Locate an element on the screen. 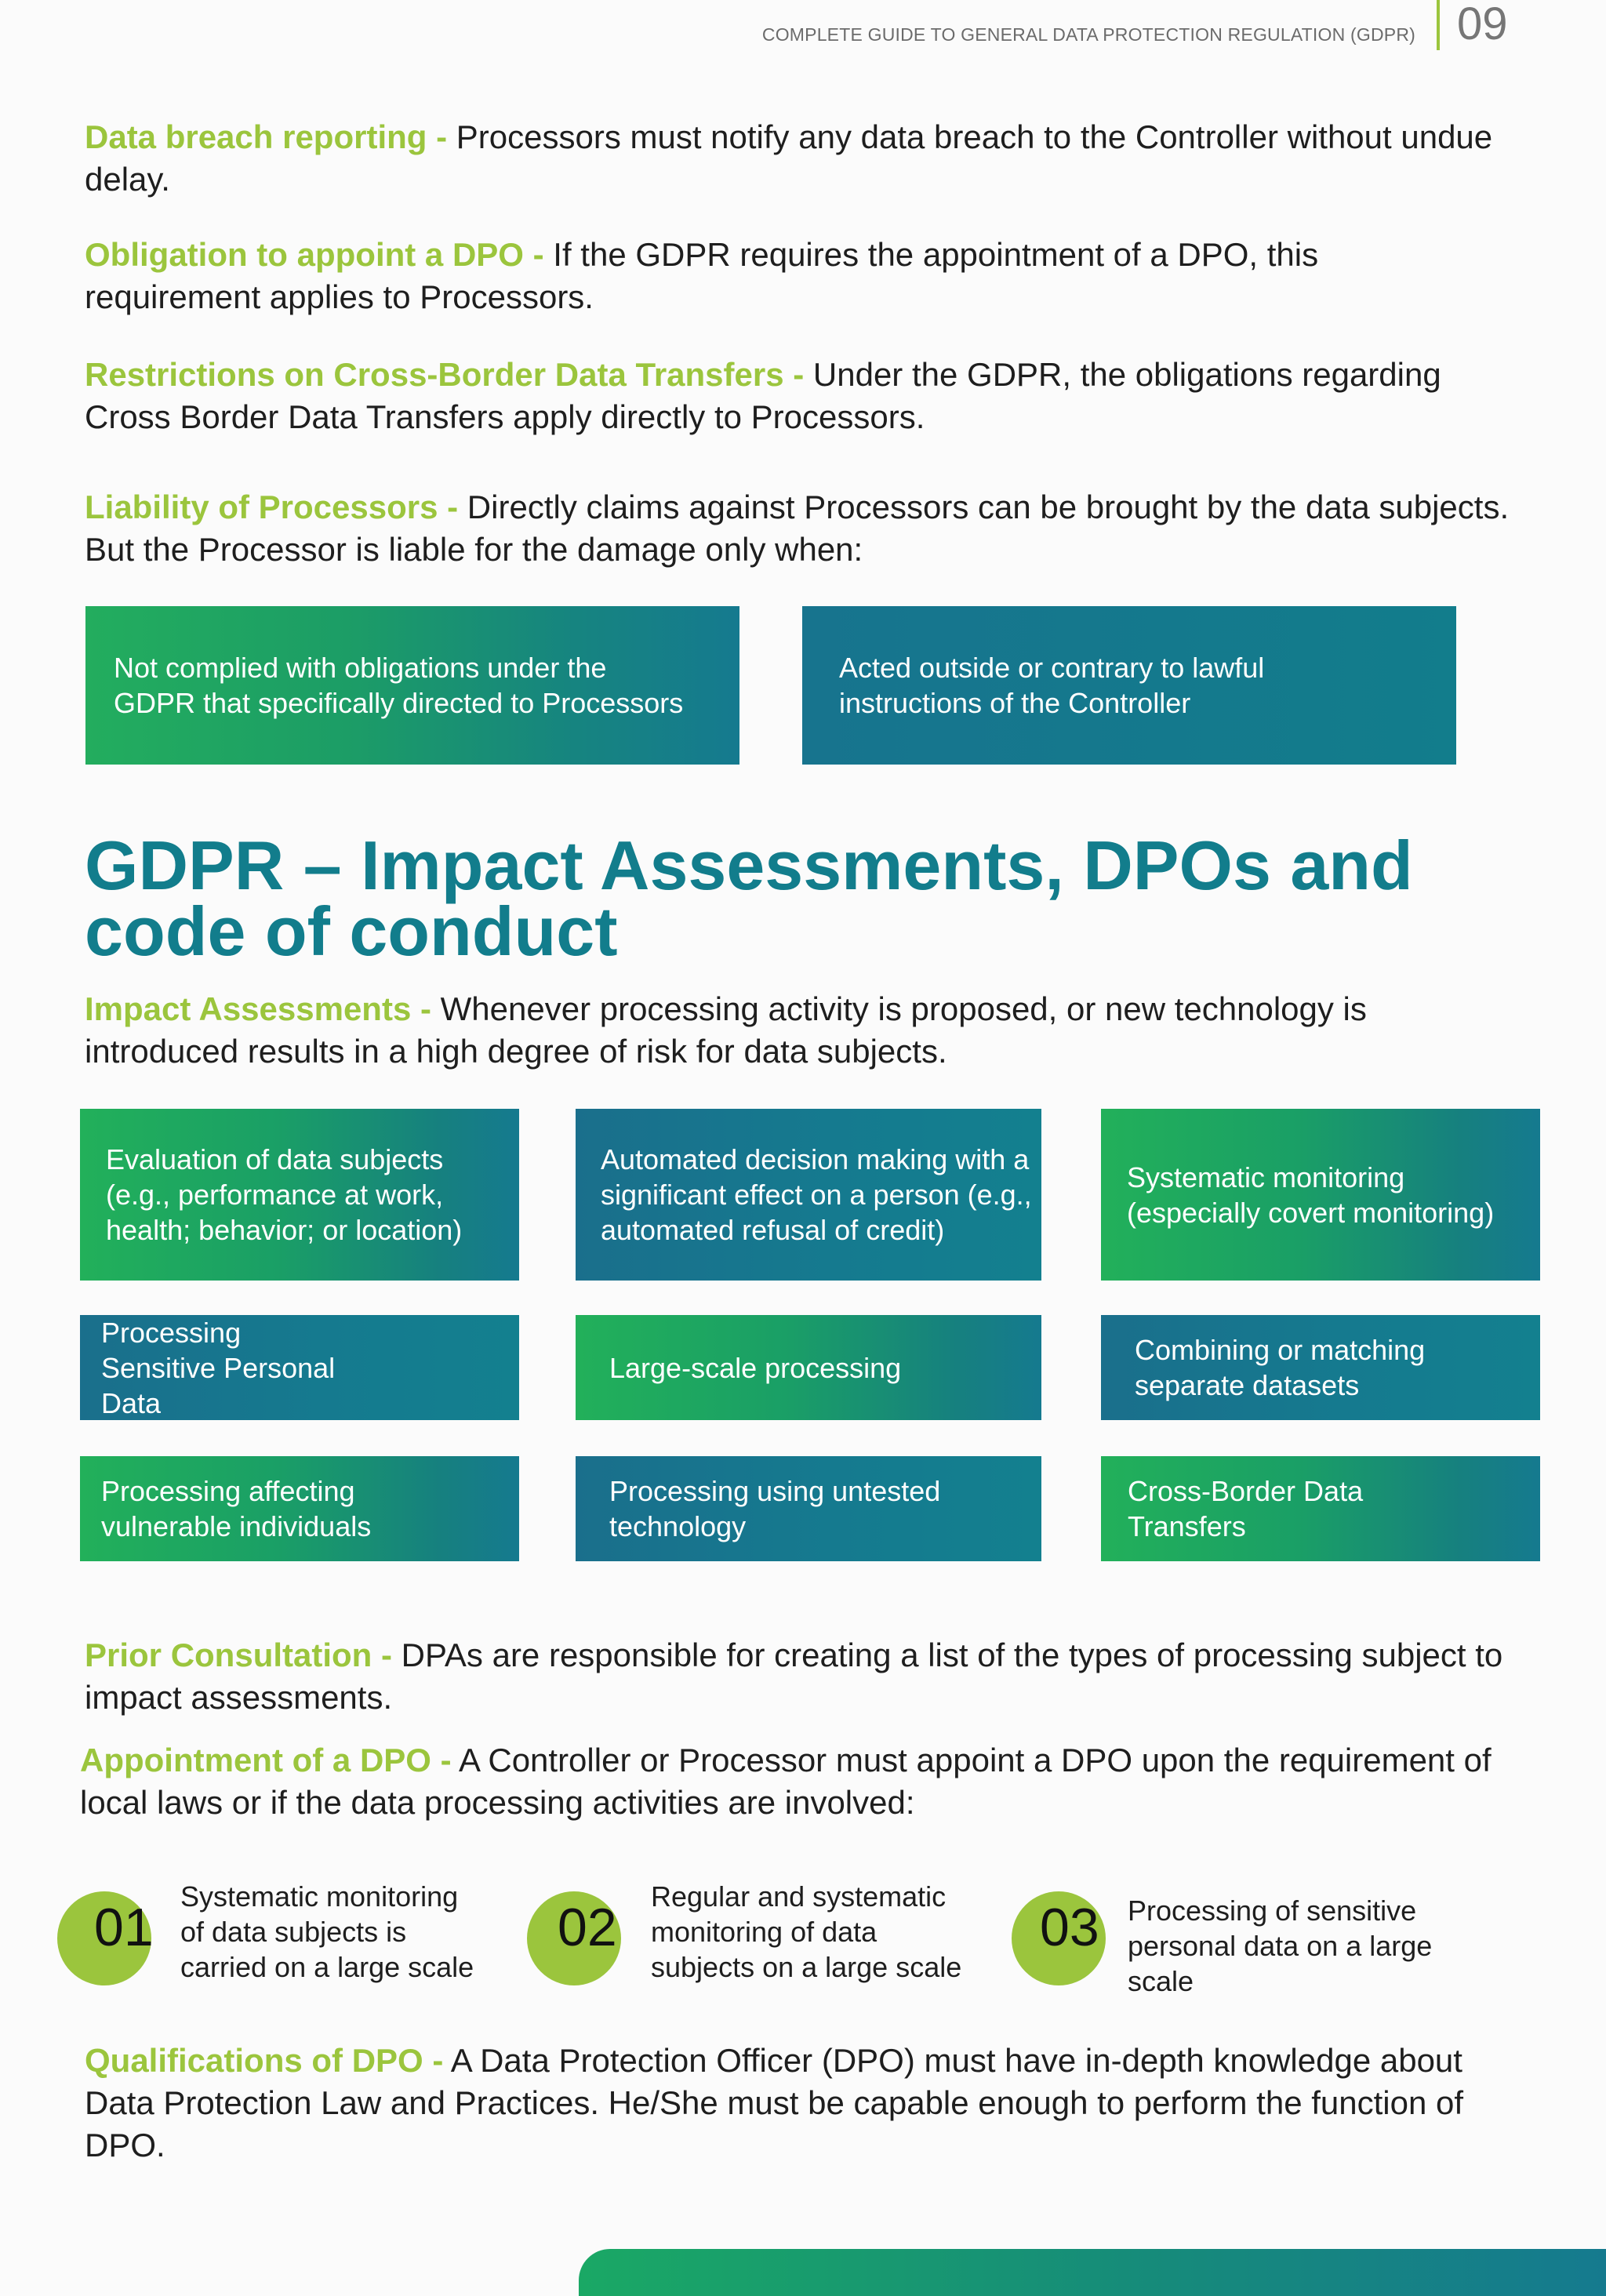 The width and height of the screenshot is (1606, 2296). header-divider is located at coordinates (1438, 25).